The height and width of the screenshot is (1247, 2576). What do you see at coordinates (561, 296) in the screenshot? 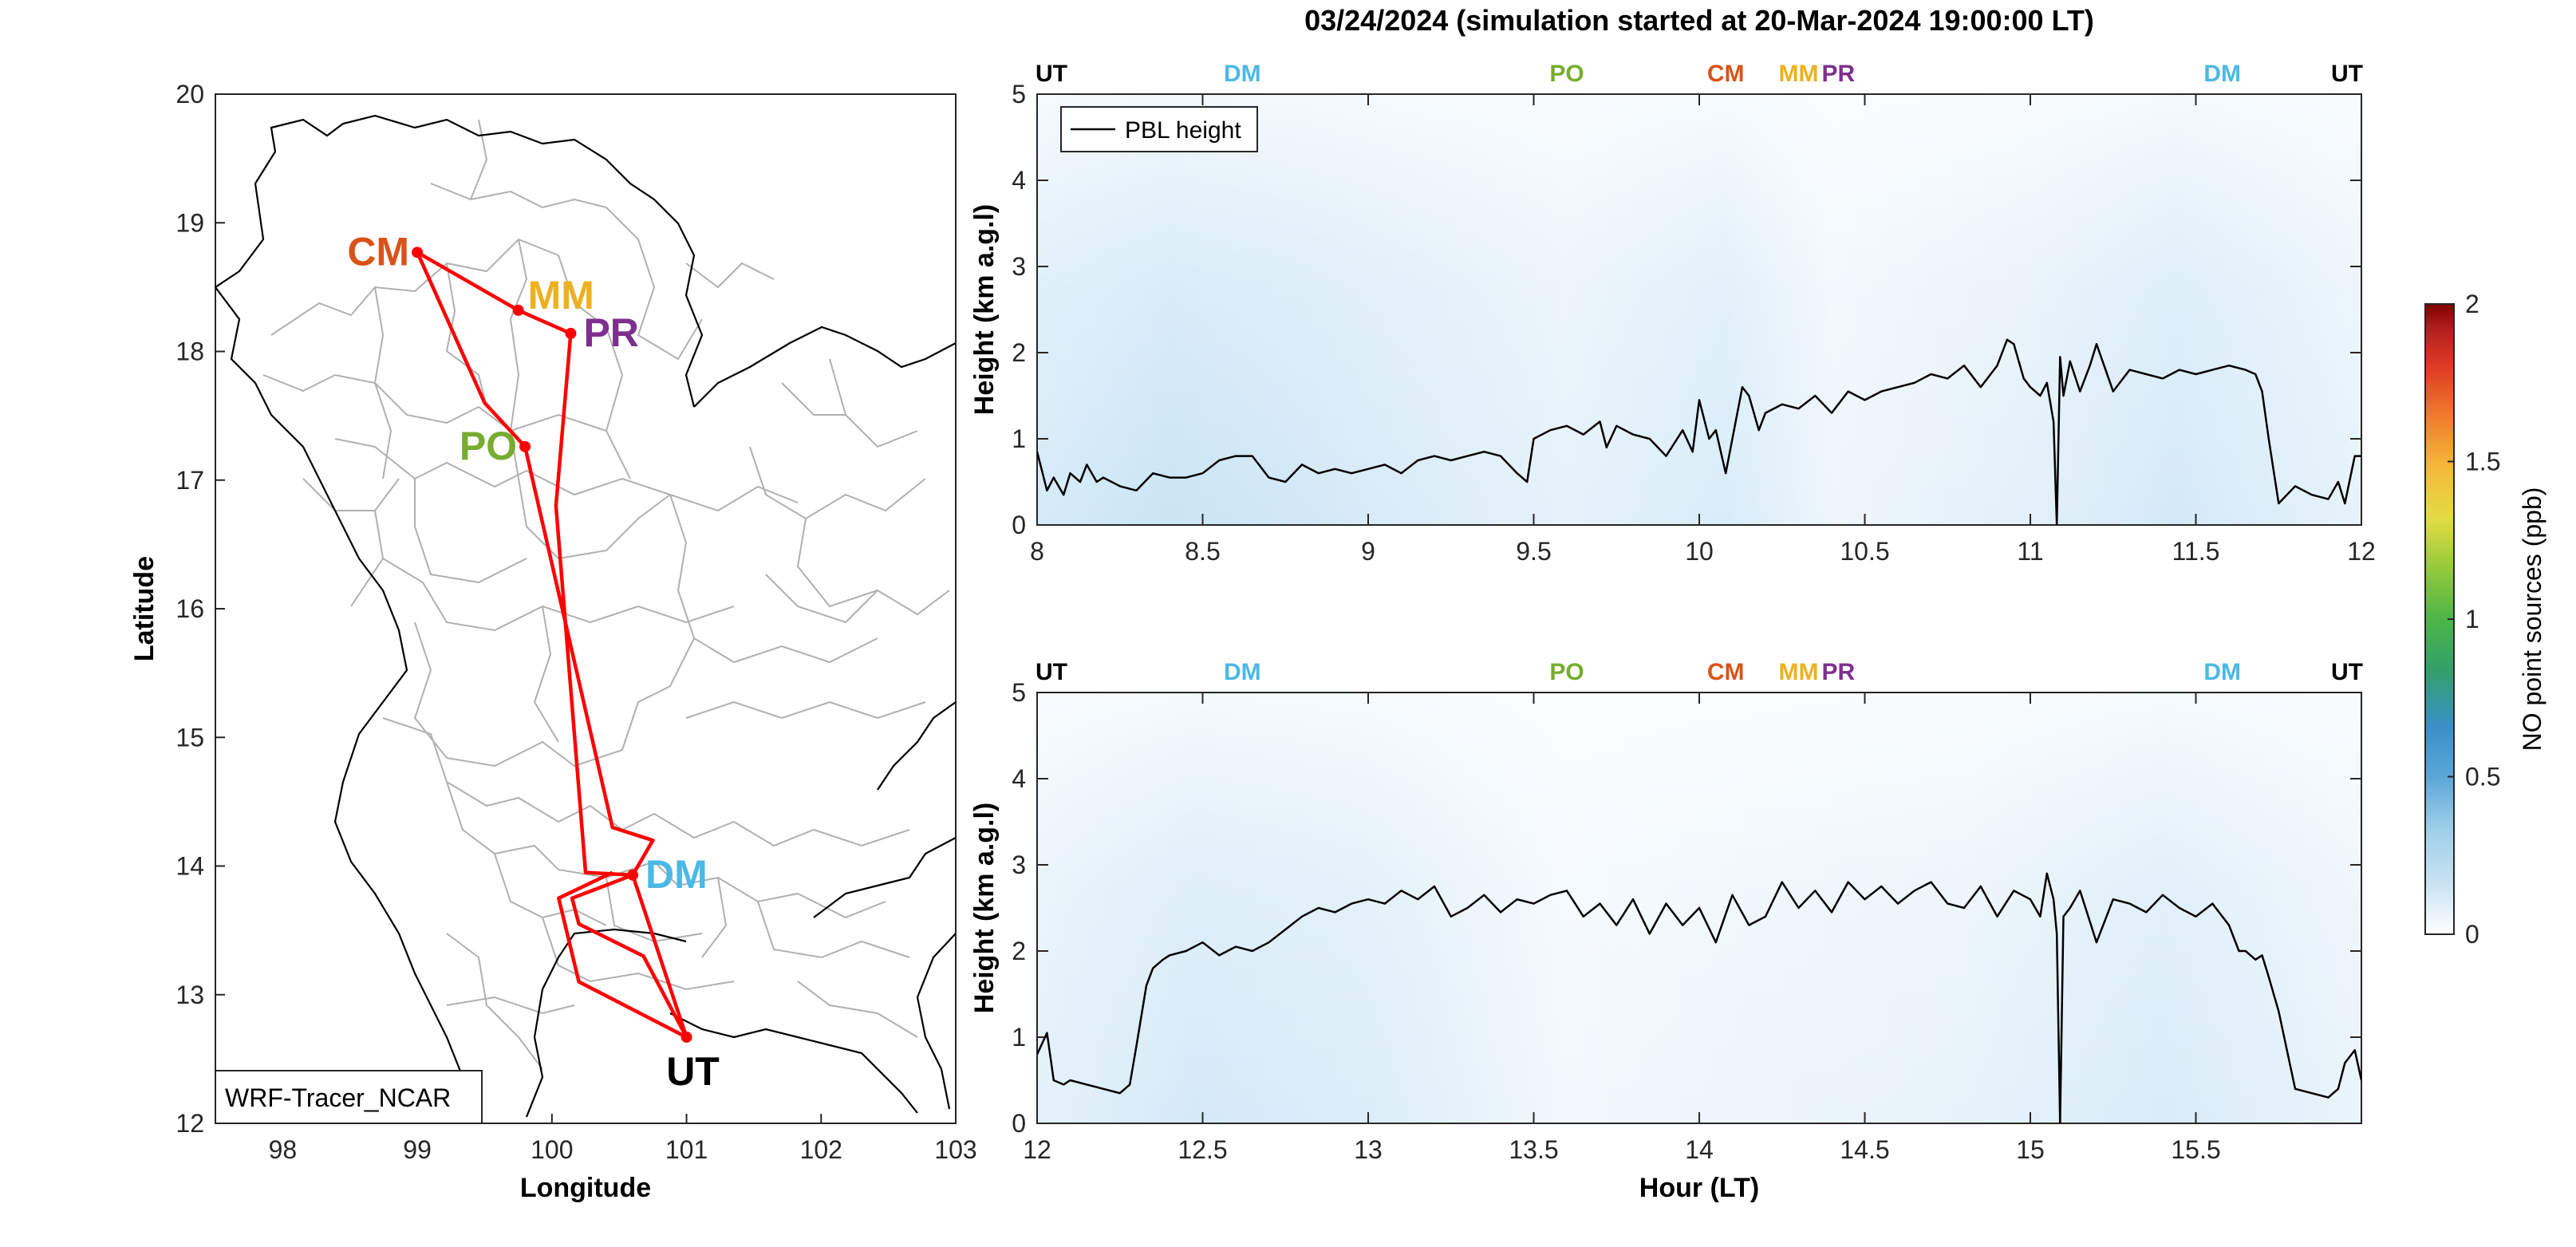
I see `site-label-mm: MM` at bounding box center [561, 296].